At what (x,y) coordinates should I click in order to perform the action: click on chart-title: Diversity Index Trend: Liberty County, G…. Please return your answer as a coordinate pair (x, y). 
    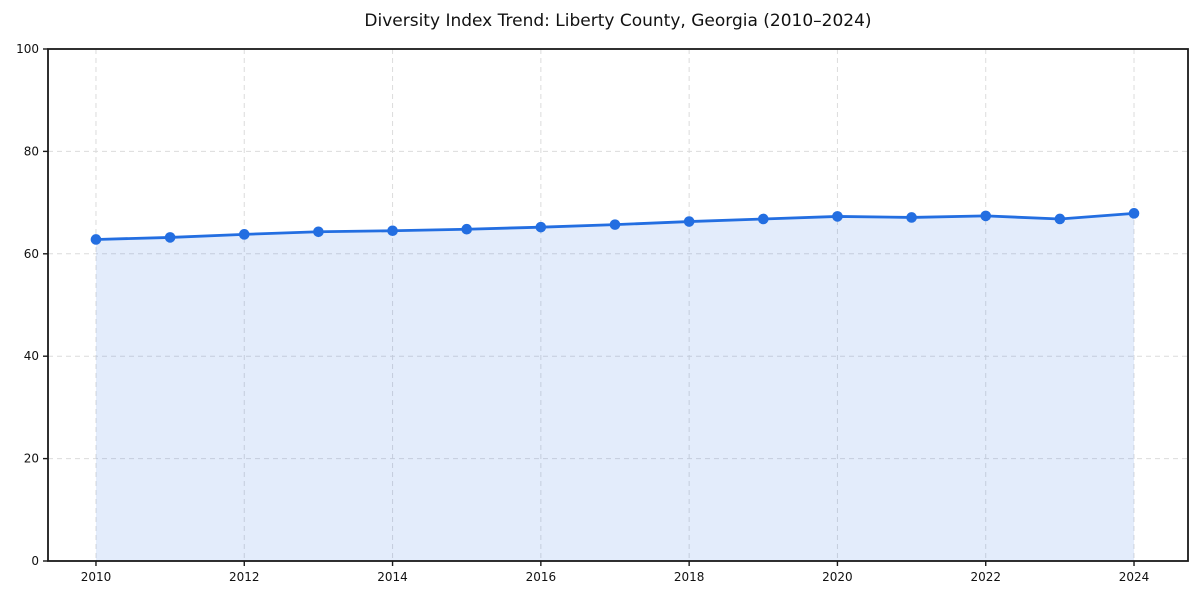
    Looking at the image, I should click on (618, 21).